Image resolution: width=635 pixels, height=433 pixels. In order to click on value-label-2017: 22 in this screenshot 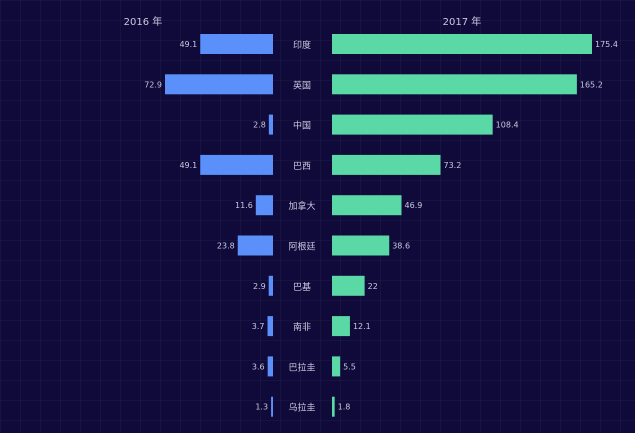, I will do `click(373, 286)`.